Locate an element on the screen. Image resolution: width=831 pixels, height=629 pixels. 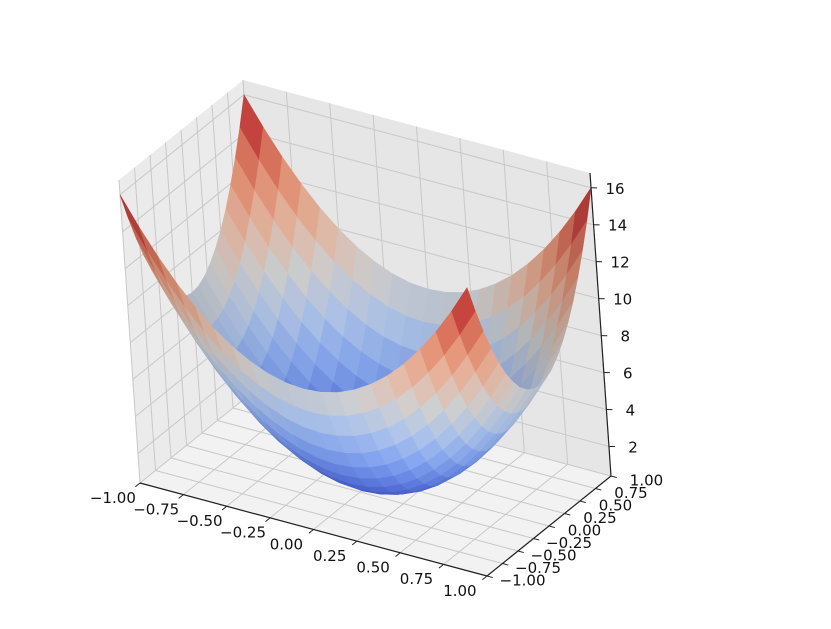
surface-patch is located at coordinates (463, 311).